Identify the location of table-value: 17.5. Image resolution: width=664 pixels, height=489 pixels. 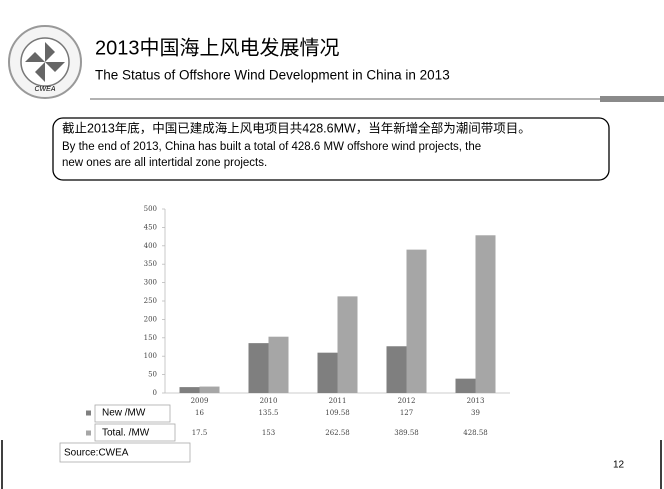
(200, 433).